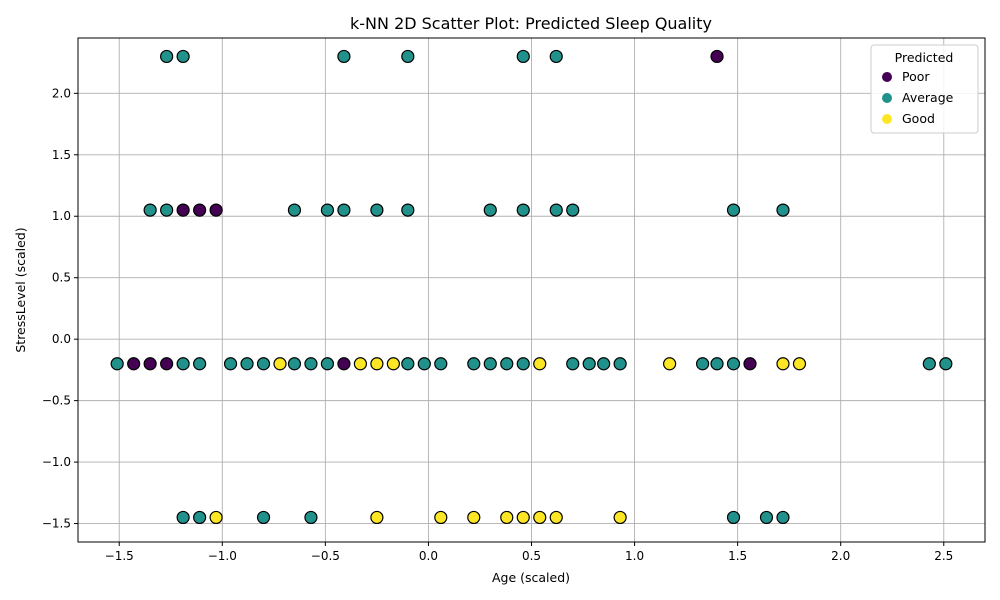 Image resolution: width=1000 pixels, height=600 pixels. I want to click on y-tick-label: 1.0, so click(61, 216).